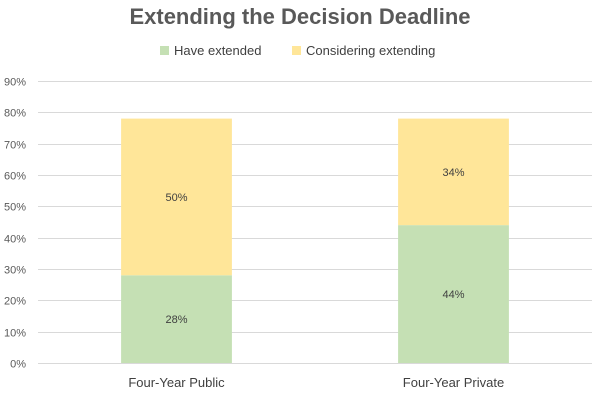 The width and height of the screenshot is (600, 400). I want to click on legend-label-considering-extending: Considering extending, so click(370, 50).